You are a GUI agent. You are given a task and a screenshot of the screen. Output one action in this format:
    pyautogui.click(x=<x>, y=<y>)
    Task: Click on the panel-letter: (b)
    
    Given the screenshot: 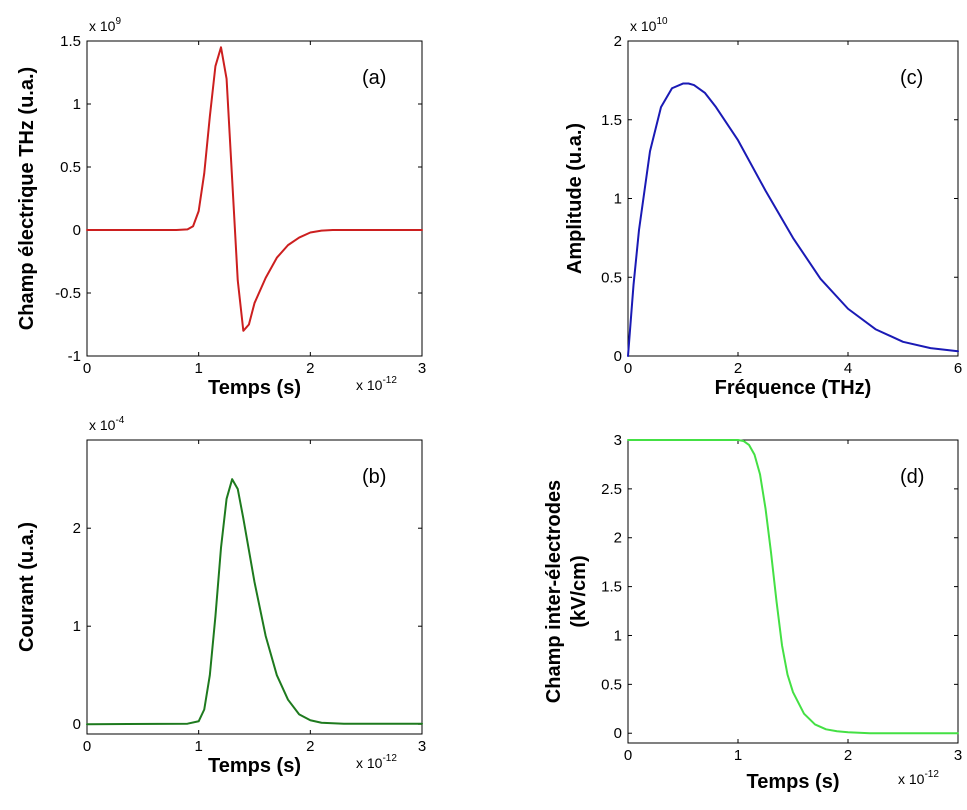 What is the action you would take?
    pyautogui.click(x=374, y=477)
    